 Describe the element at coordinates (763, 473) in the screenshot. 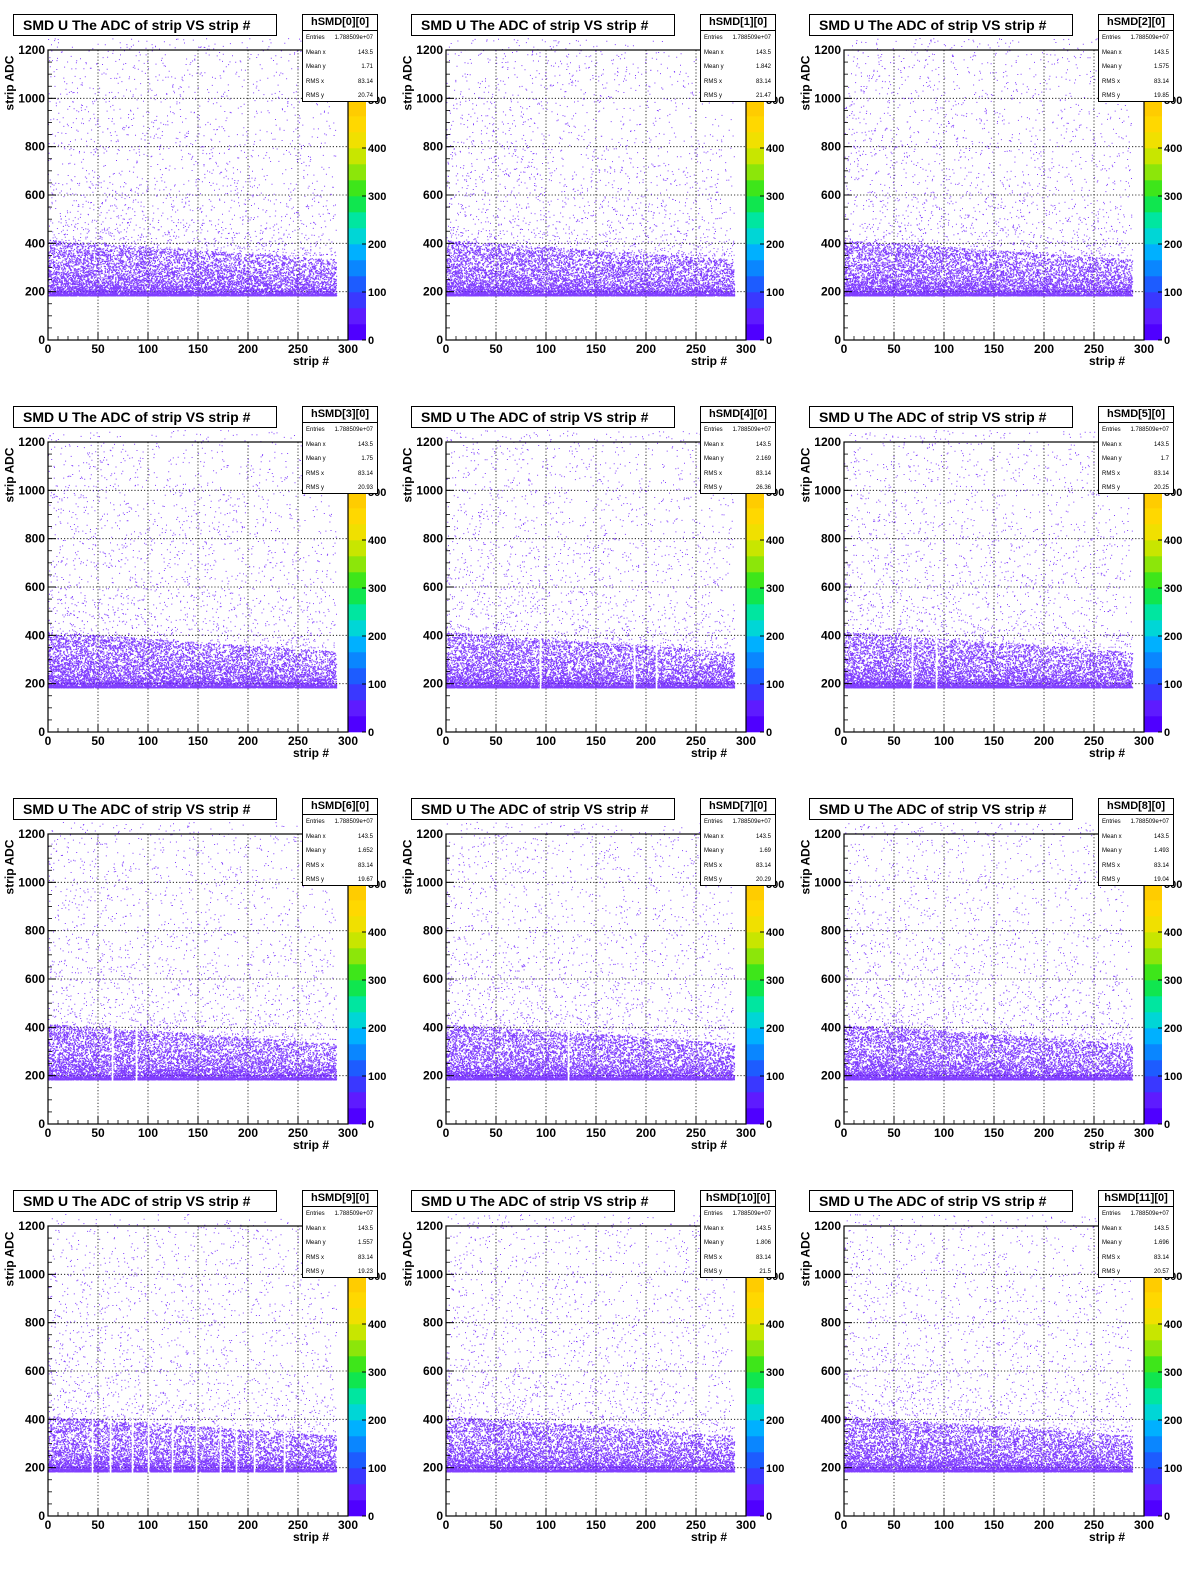

I see `stats-value: 83.14` at that location.